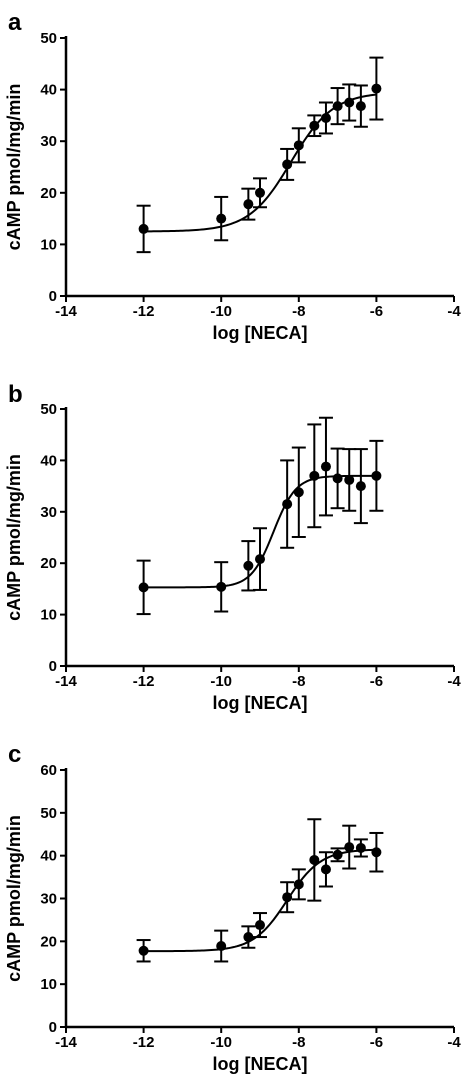 This screenshot has width=462, height=1088. Describe the element at coordinates (260, 163) in the screenshot. I see `fit-curve` at that location.